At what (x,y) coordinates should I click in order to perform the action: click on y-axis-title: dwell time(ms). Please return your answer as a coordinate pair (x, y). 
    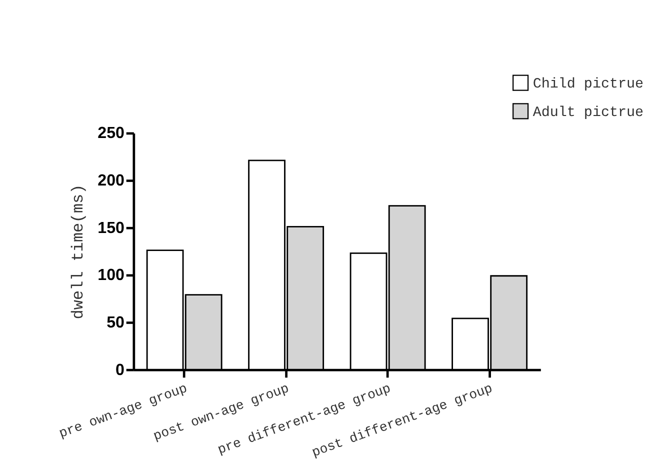
    Looking at the image, I should click on (78, 252).